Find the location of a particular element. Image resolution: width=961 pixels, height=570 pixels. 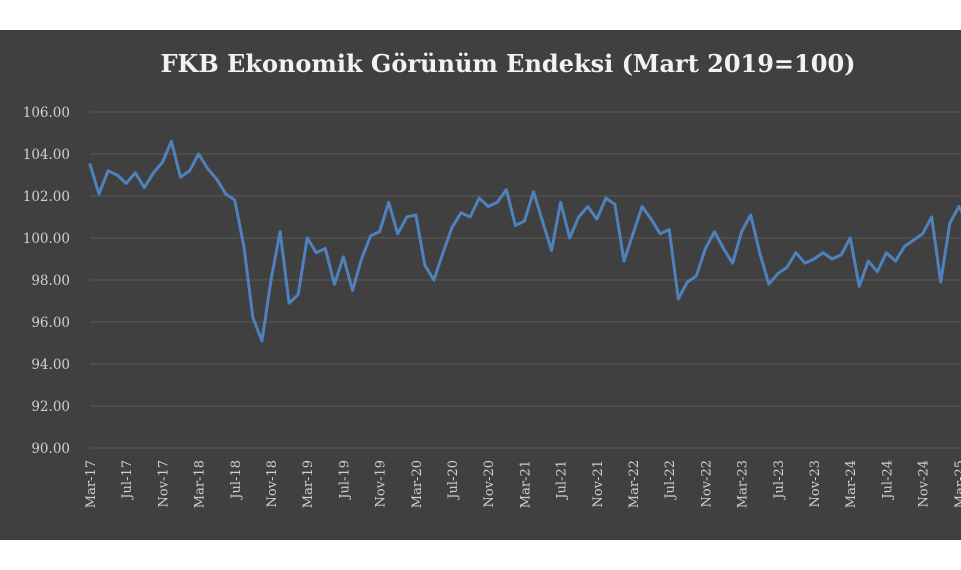

x-tick-label: Nov-22 is located at coordinates (706, 483).